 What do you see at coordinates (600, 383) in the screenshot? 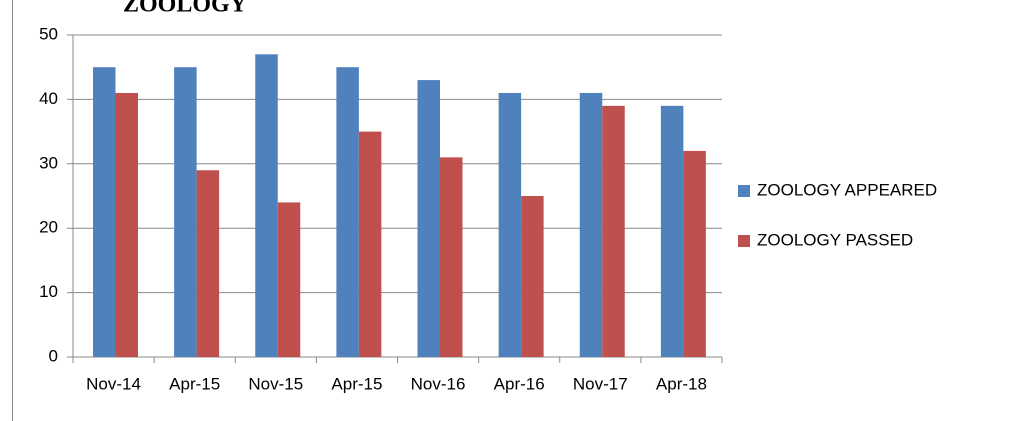
I see `x-tick-label: Nov-17` at bounding box center [600, 383].